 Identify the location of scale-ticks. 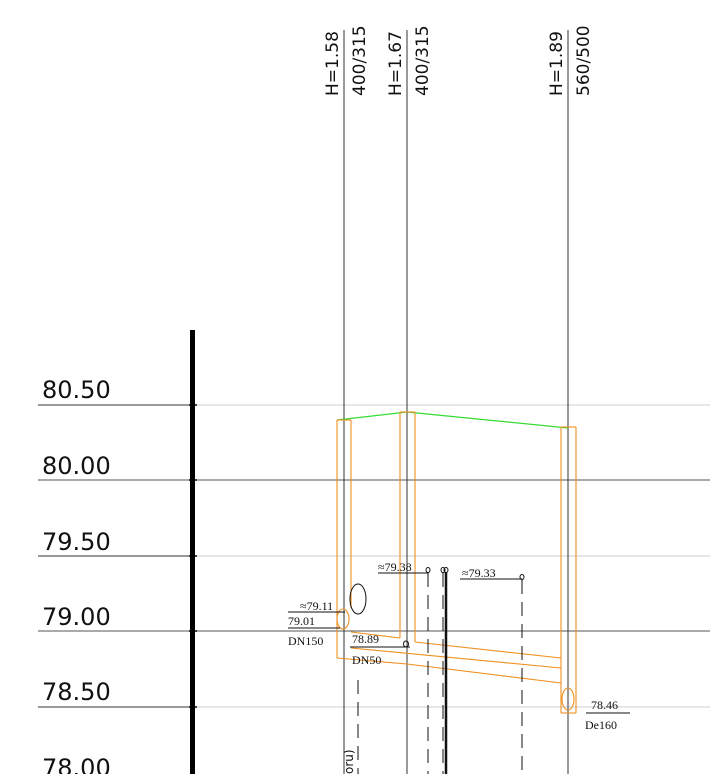
(117, 556).